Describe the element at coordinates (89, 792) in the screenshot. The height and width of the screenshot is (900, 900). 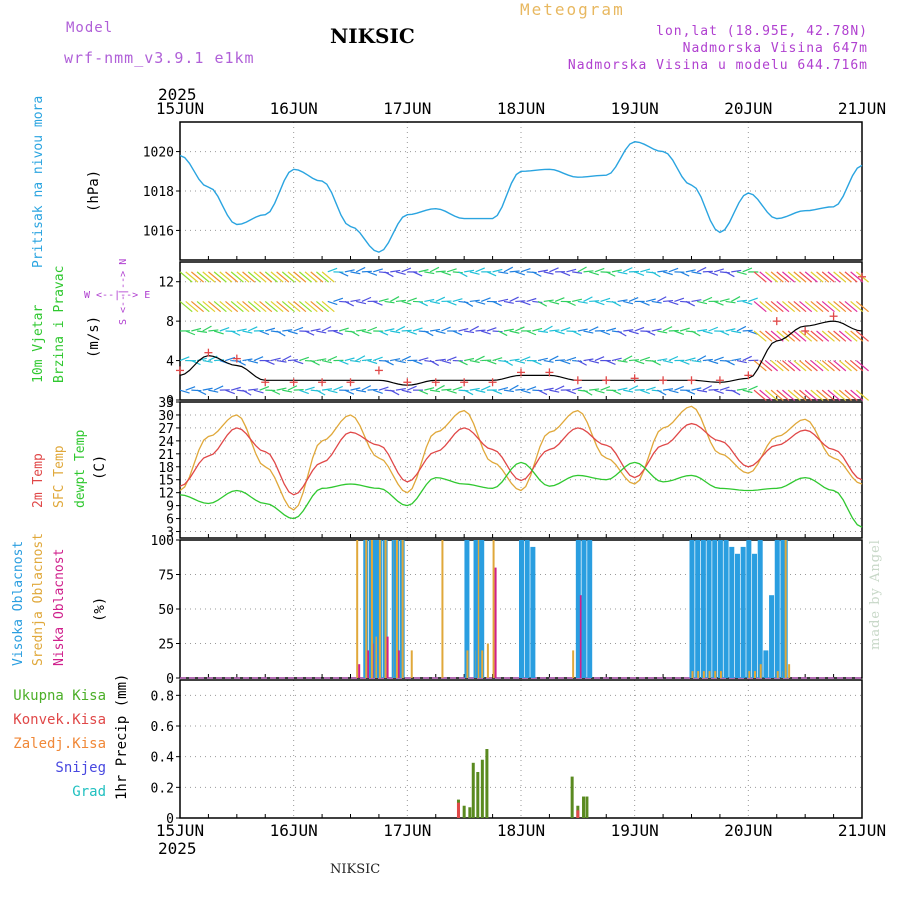
I see `precip-legend-item: Grad` at that location.